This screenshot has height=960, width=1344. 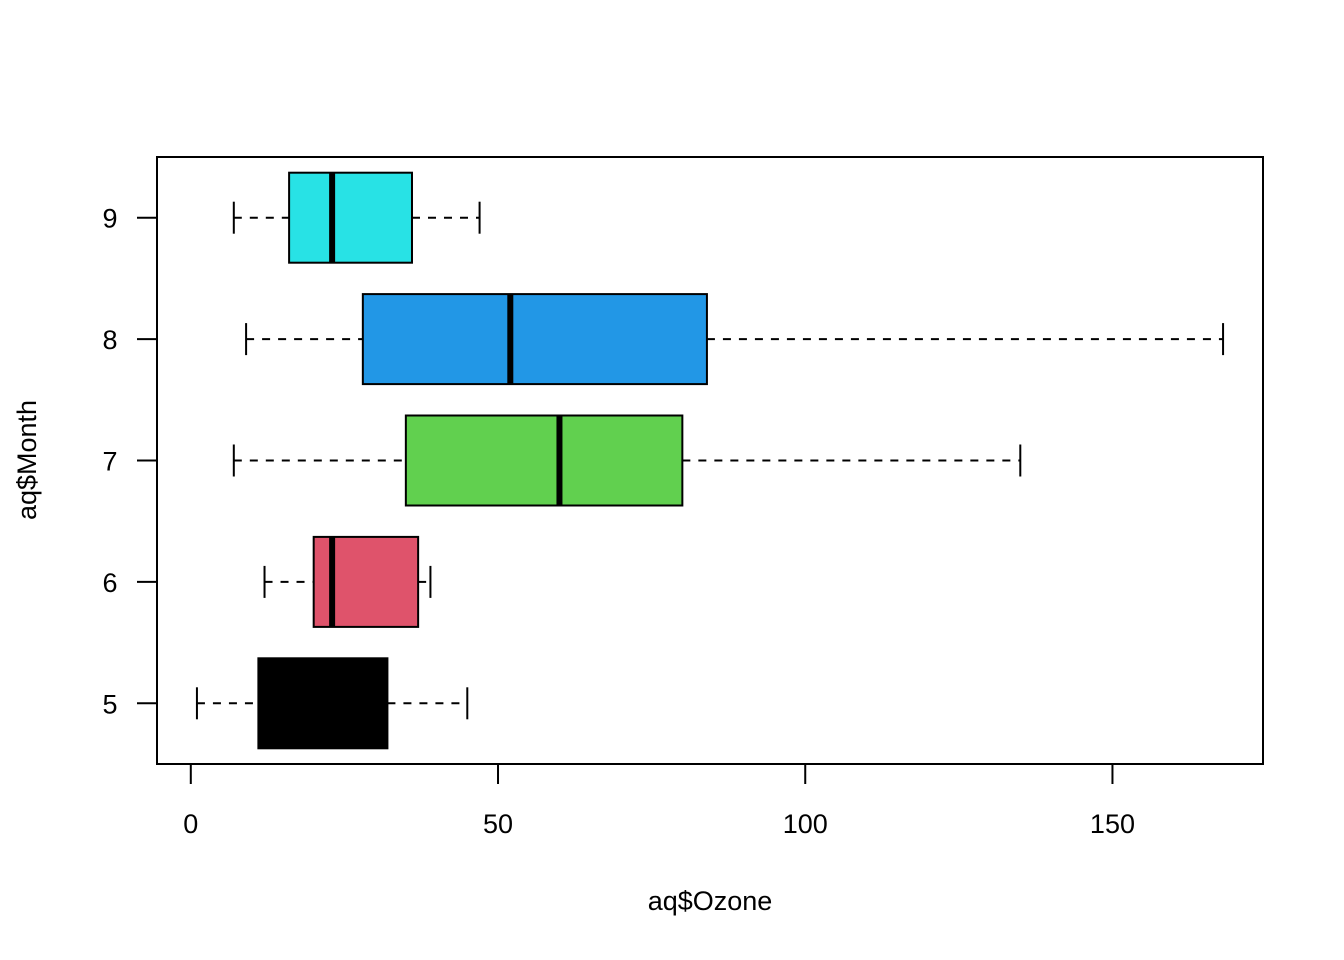 What do you see at coordinates (109, 219) in the screenshot?
I see `y-tick-label: 9` at bounding box center [109, 219].